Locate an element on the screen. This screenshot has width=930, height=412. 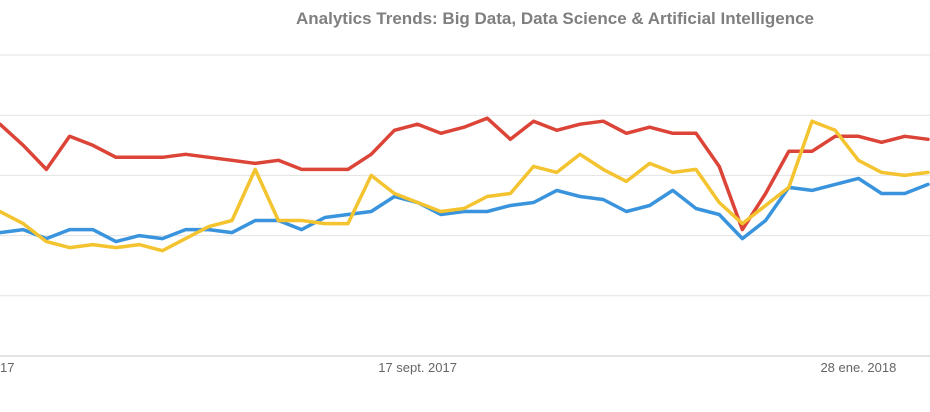
x-tick-label: 17 is located at coordinates (7, 367).